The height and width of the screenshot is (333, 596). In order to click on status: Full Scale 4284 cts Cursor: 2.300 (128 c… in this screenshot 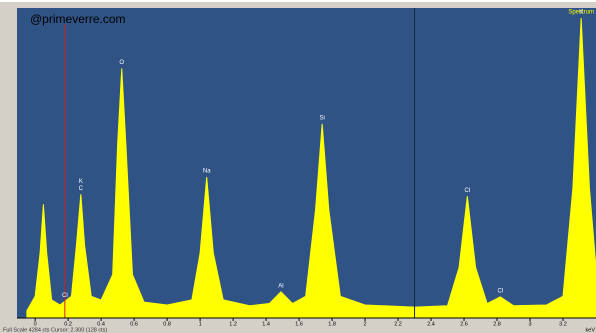, I will do `click(55, 330)`.